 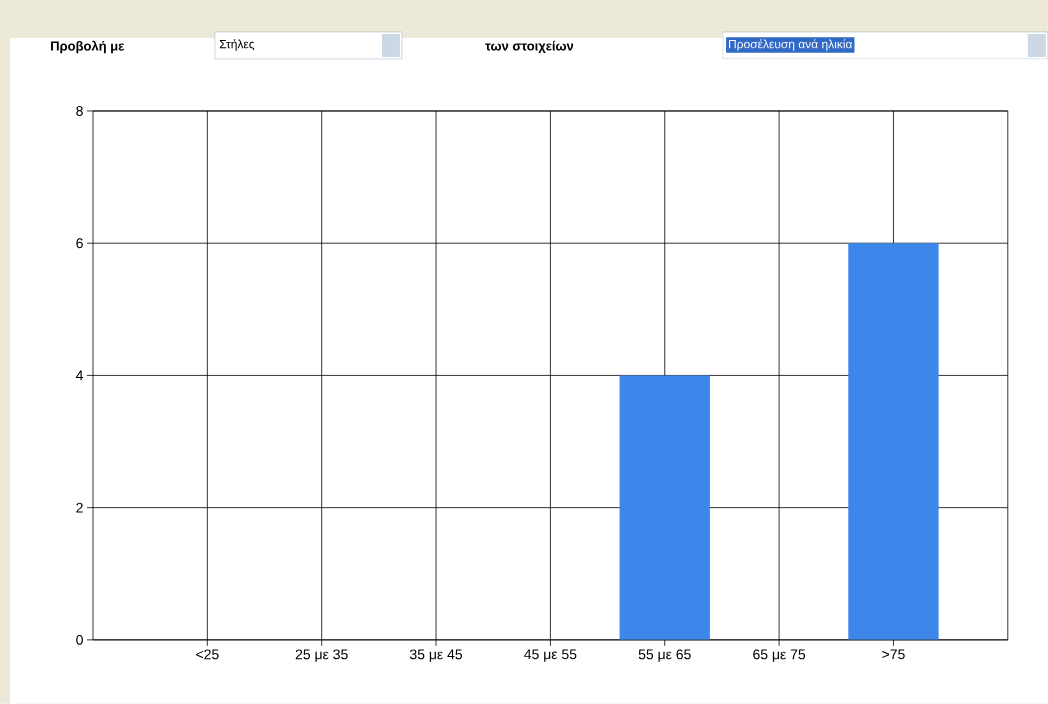 I want to click on x-tick-label: <25, so click(x=207, y=654).